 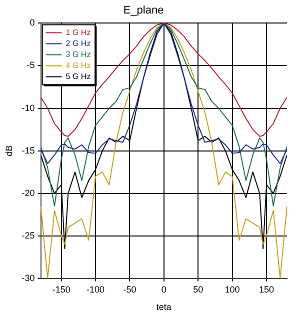 What do you see at coordinates (143, 10) in the screenshot?
I see `chart-title: E_plane` at bounding box center [143, 10].